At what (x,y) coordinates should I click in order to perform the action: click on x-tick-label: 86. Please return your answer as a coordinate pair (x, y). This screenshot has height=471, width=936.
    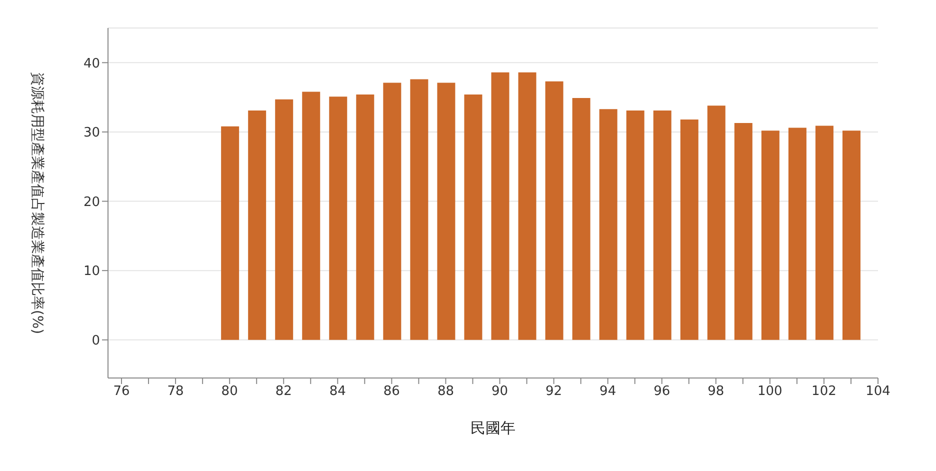
    Looking at the image, I should click on (391, 392).